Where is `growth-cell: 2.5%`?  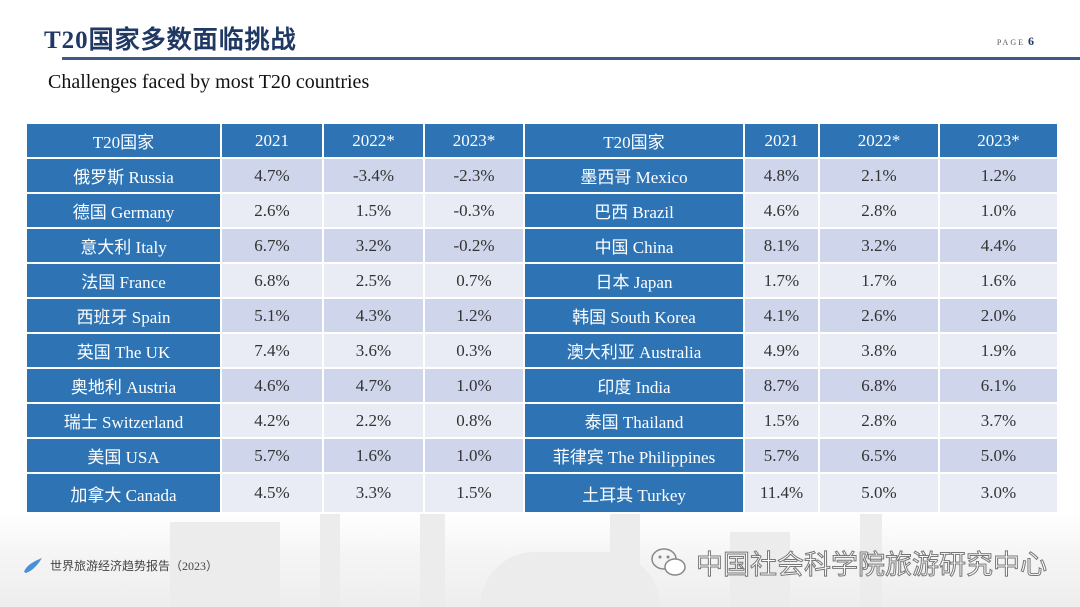
growth-cell: 2.5% is located at coordinates (373, 280).